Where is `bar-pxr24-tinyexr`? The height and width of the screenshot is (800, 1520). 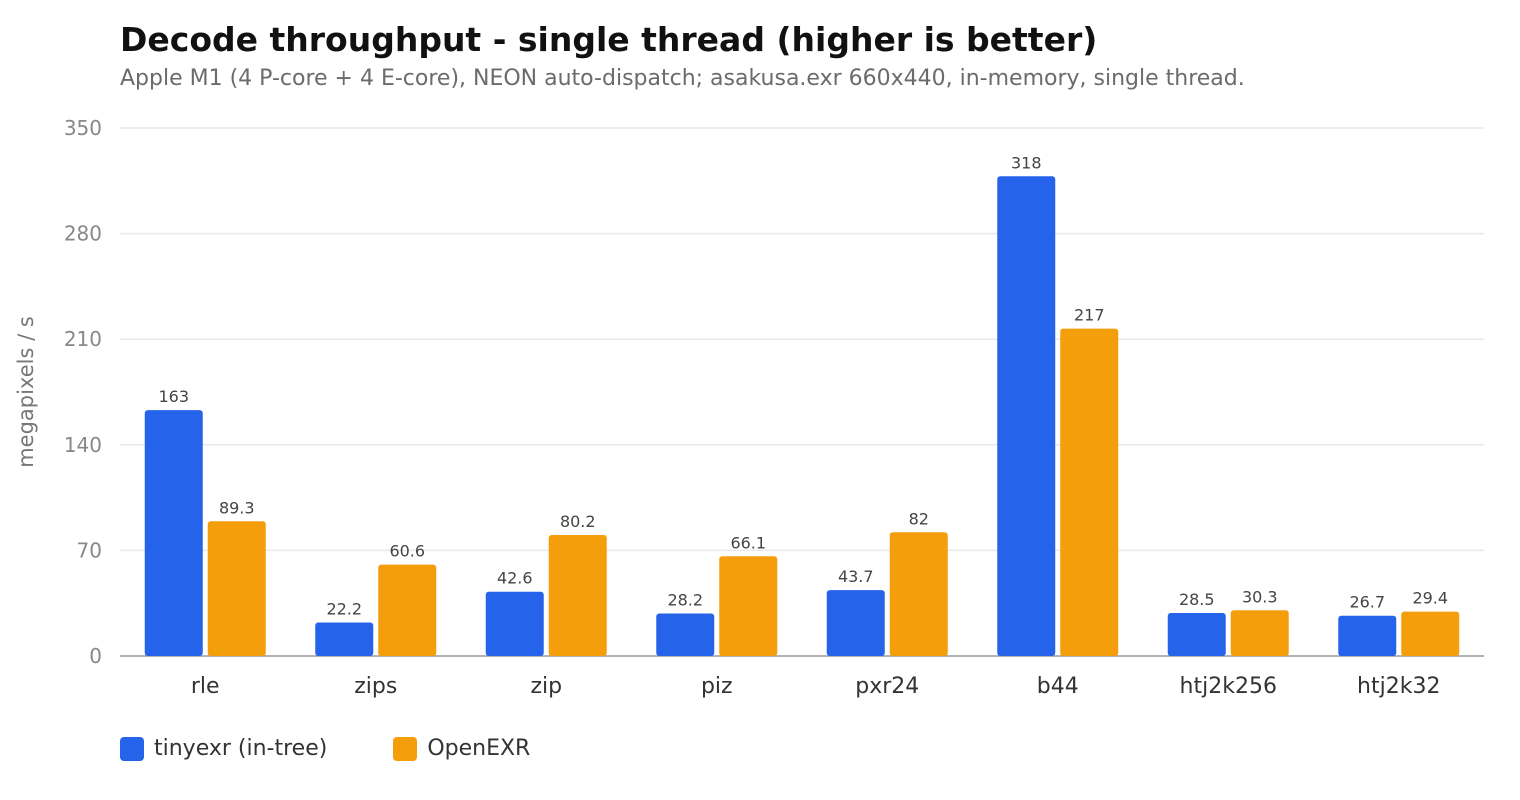 bar-pxr24-tinyexr is located at coordinates (855, 623).